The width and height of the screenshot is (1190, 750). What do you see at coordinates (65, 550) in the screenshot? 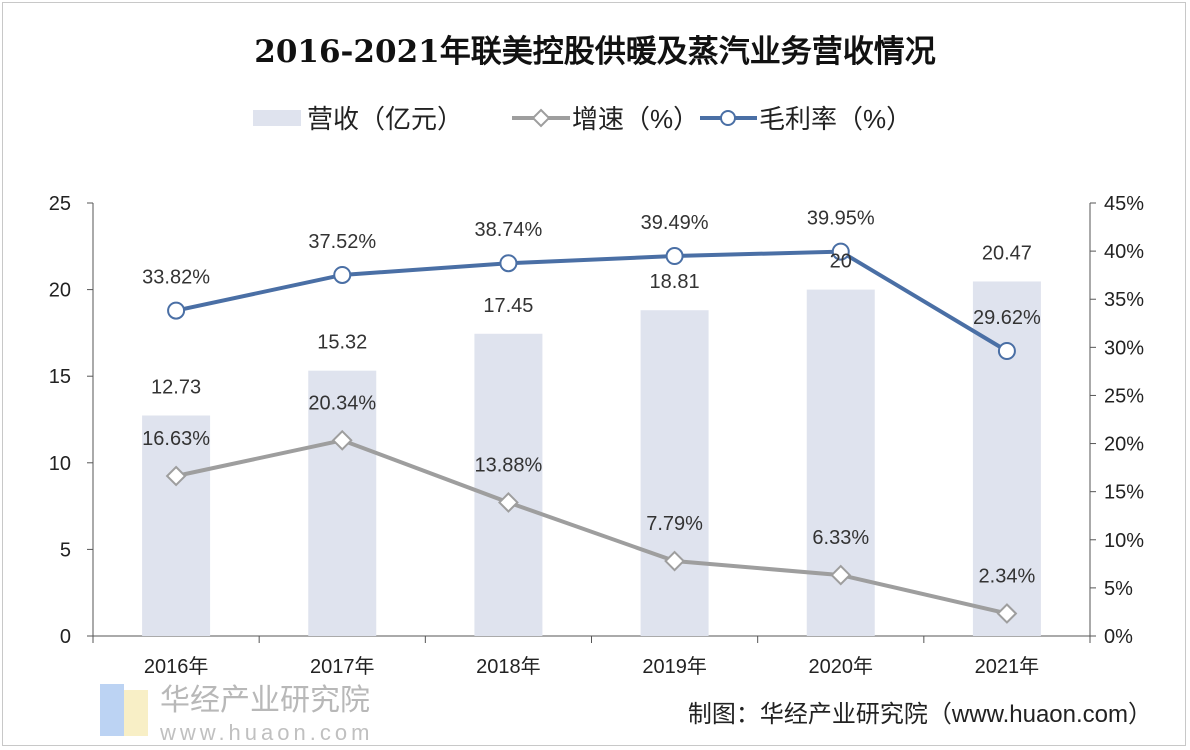
I see `y-left-tick-label: 5` at bounding box center [65, 550].